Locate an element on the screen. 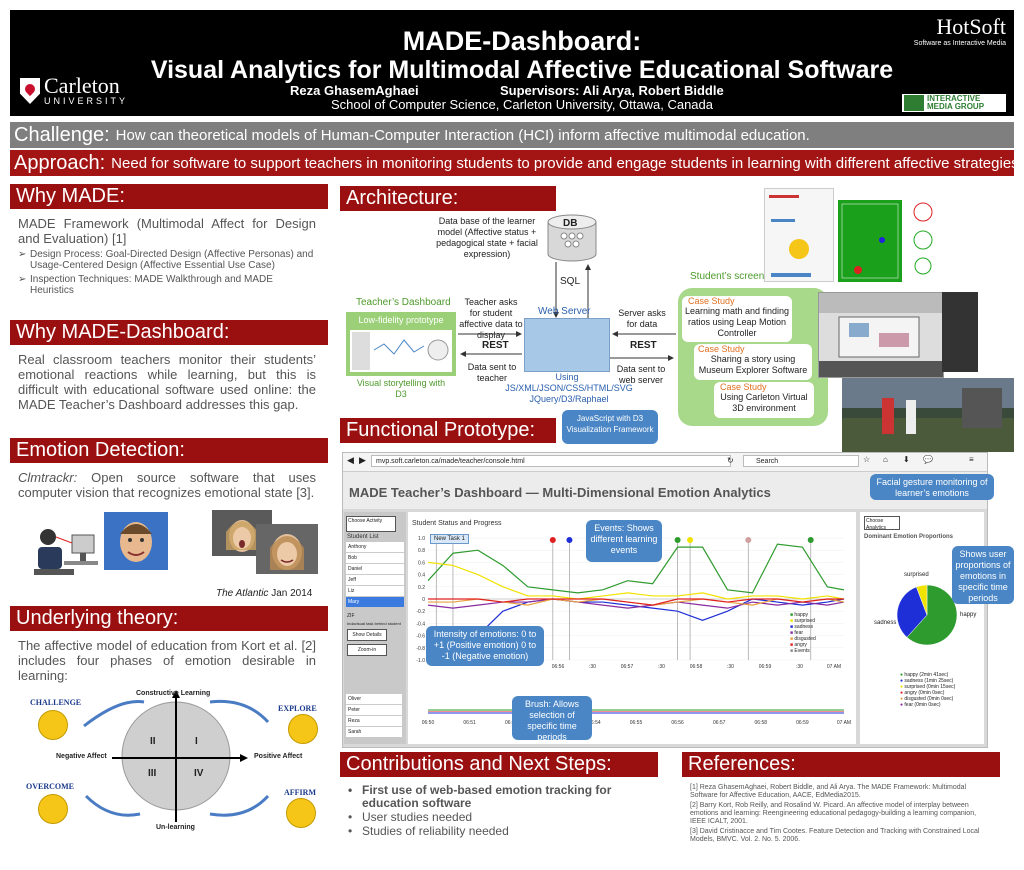 The width and height of the screenshot is (1024, 870). neutral-face-icon is located at coordinates (53, 809).